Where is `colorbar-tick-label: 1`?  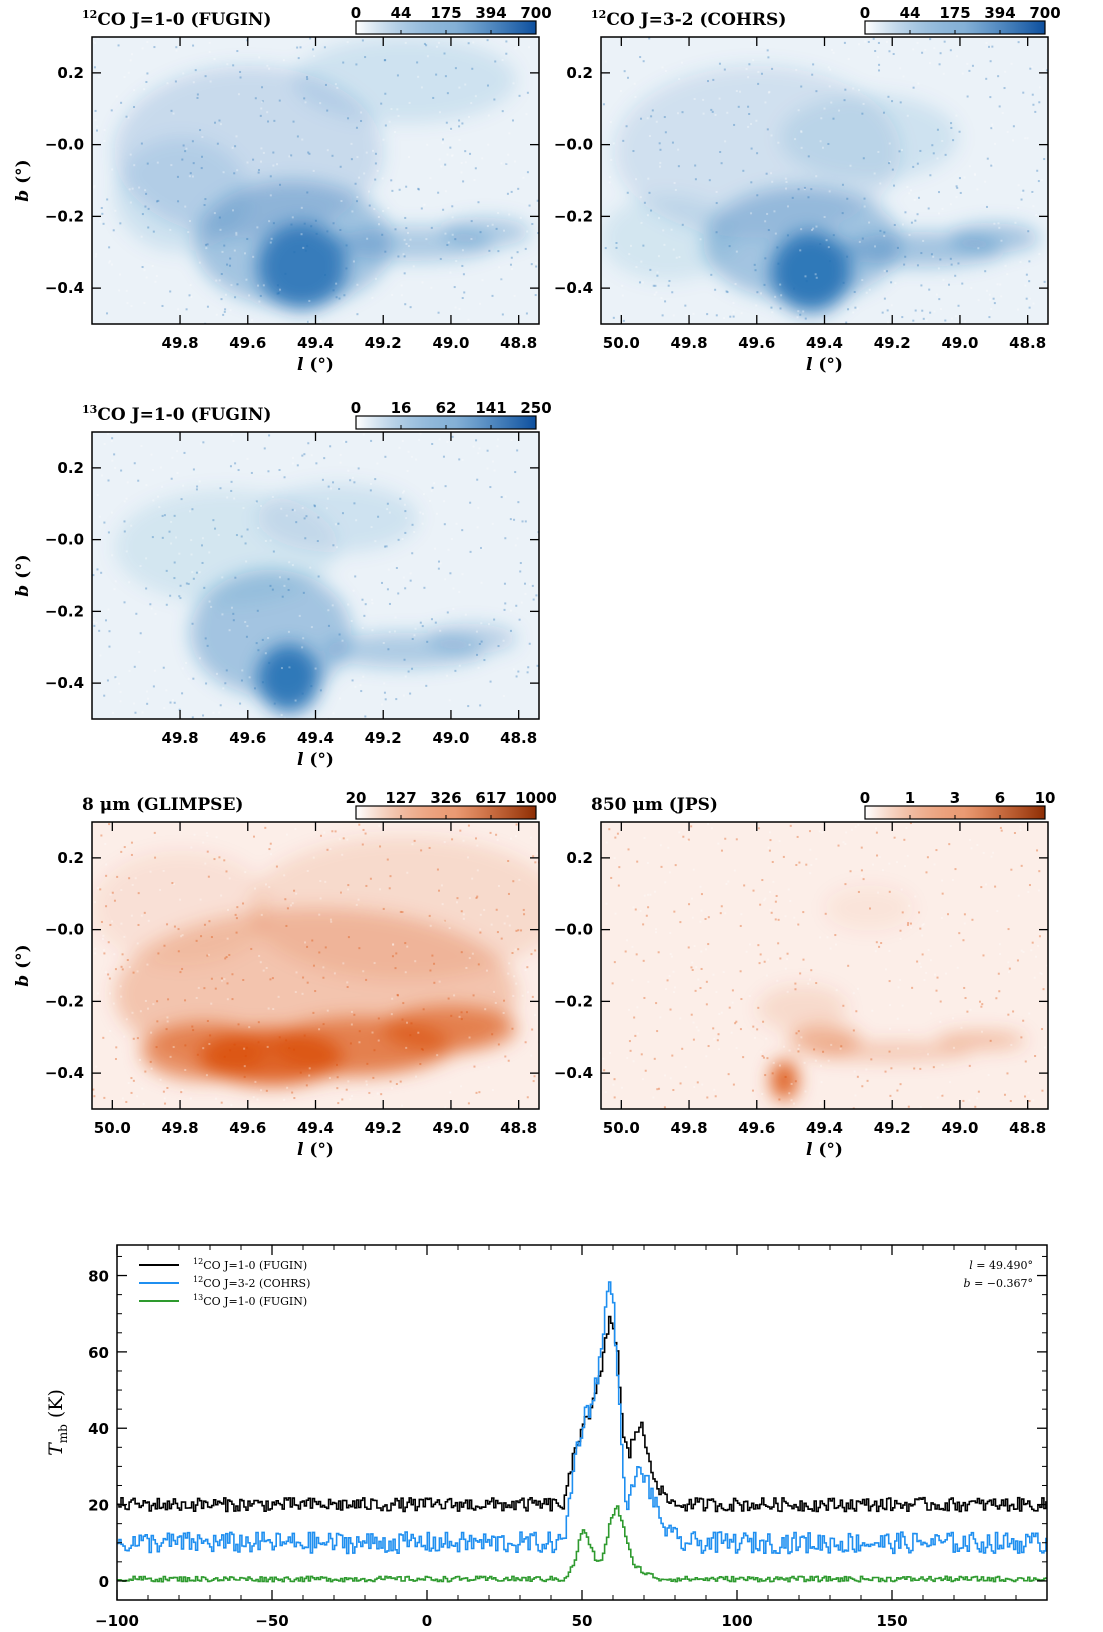
colorbar-tick-label: 1 is located at coordinates (910, 798).